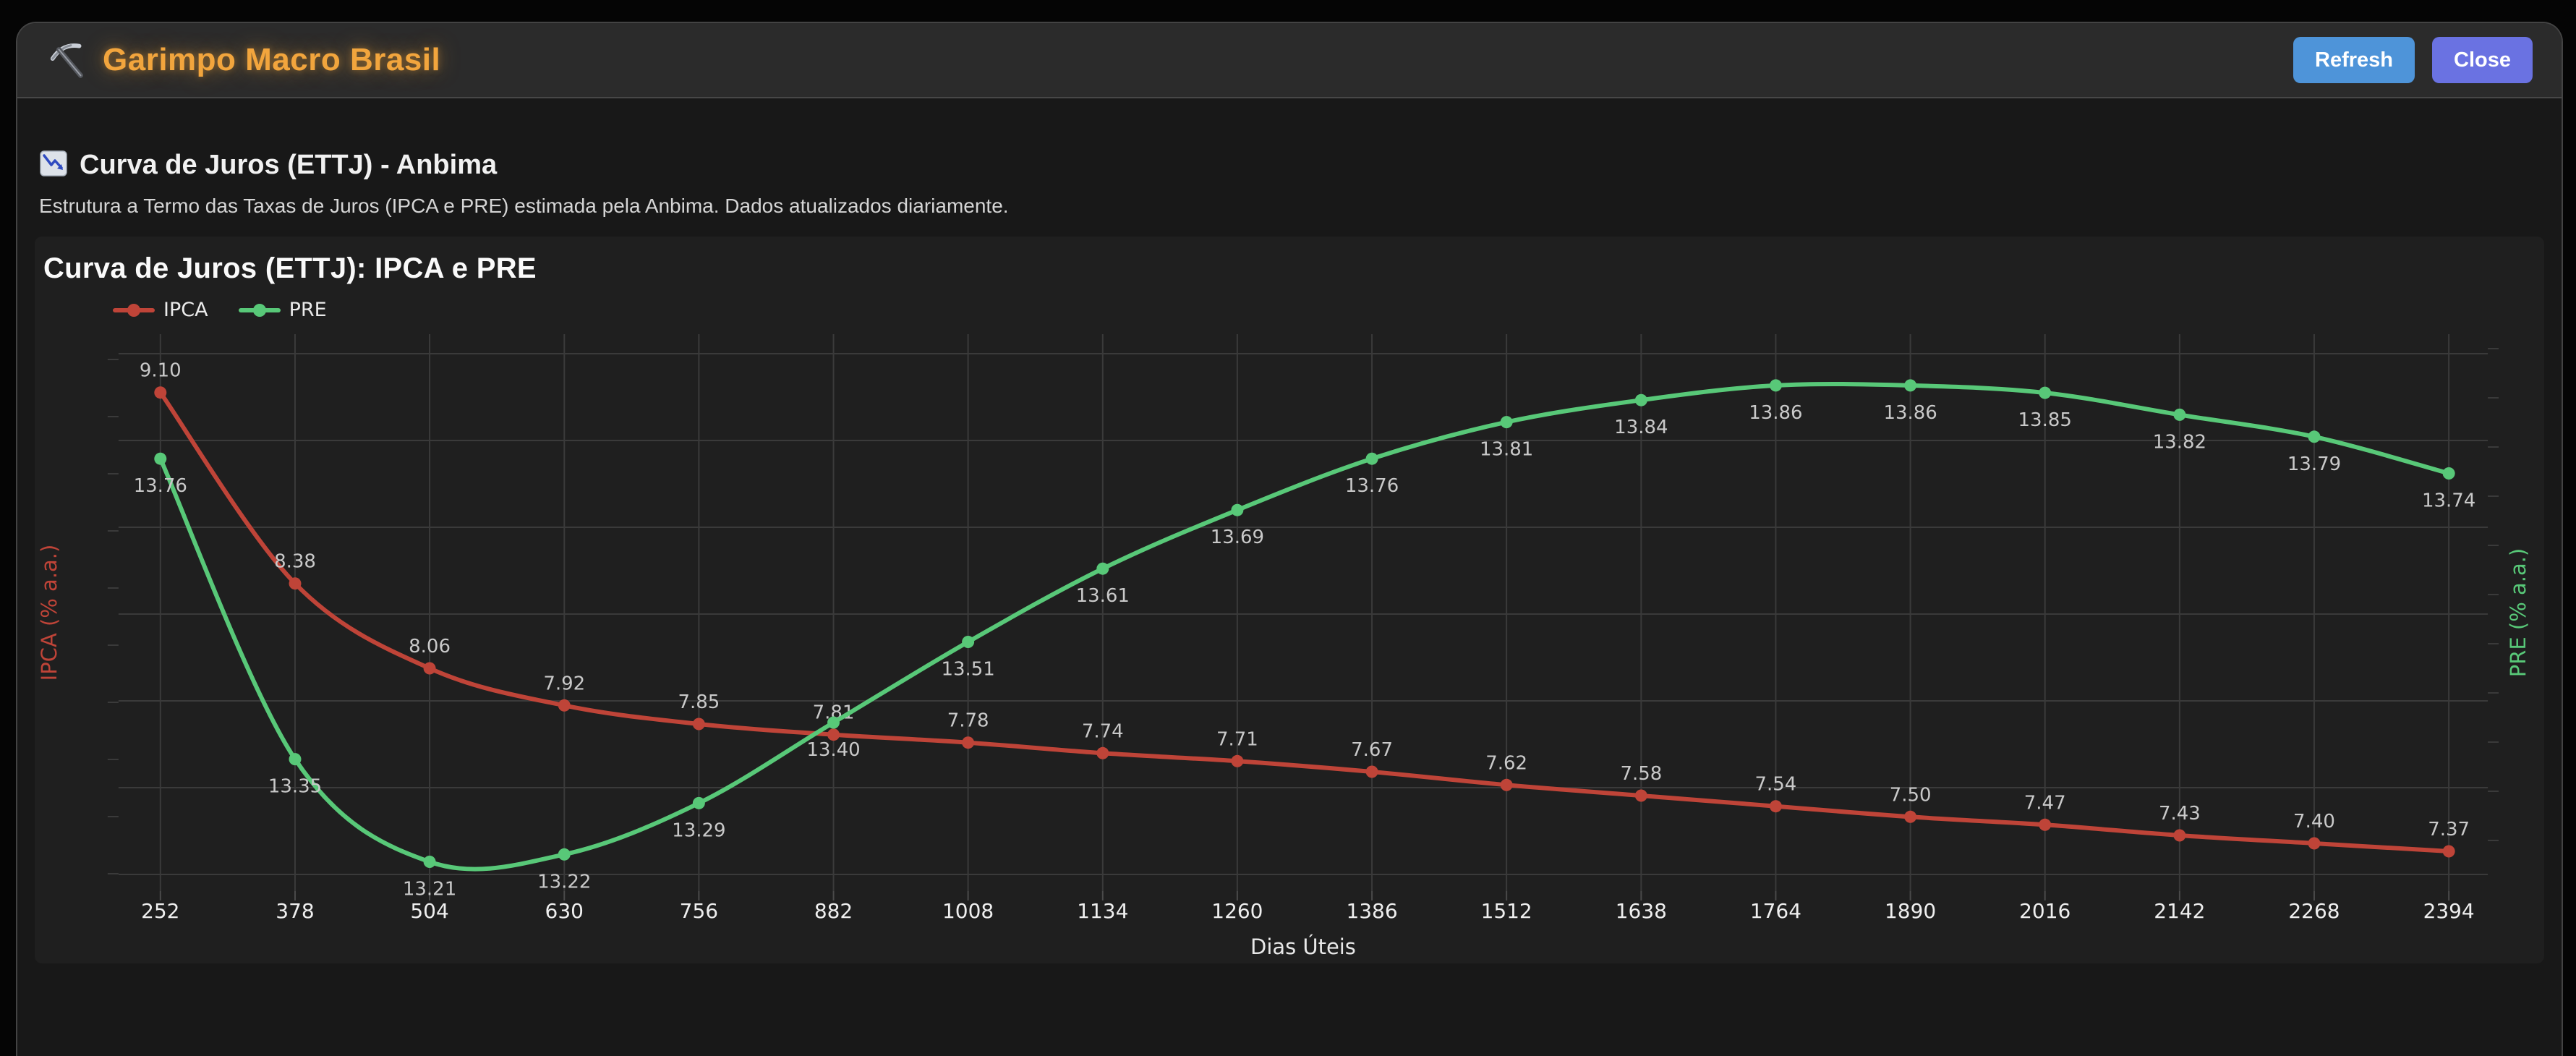 The width and height of the screenshot is (2576, 1056). I want to click on ipca-data-label: 7.40, so click(2314, 822).